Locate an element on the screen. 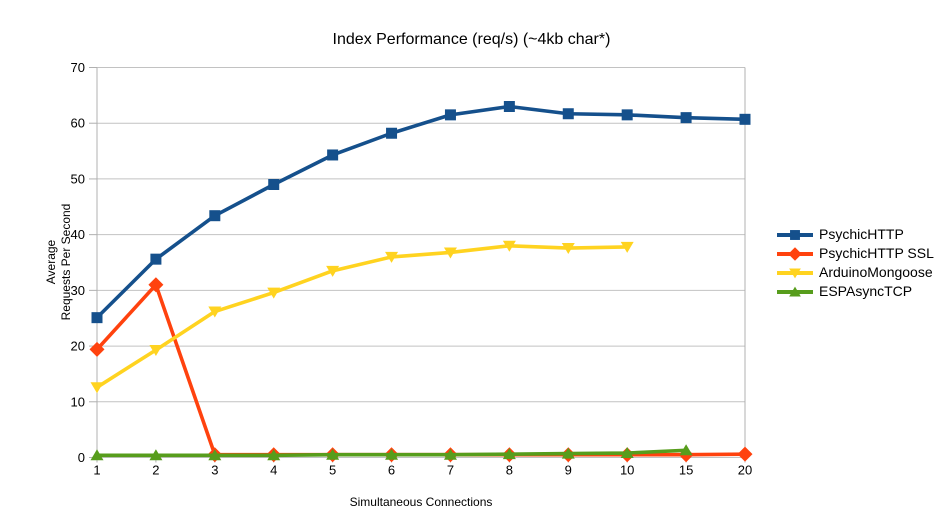 The image size is (943, 530). chart-title: Index Performance (req/s) (~4kb char*) is located at coordinates (471, 39).